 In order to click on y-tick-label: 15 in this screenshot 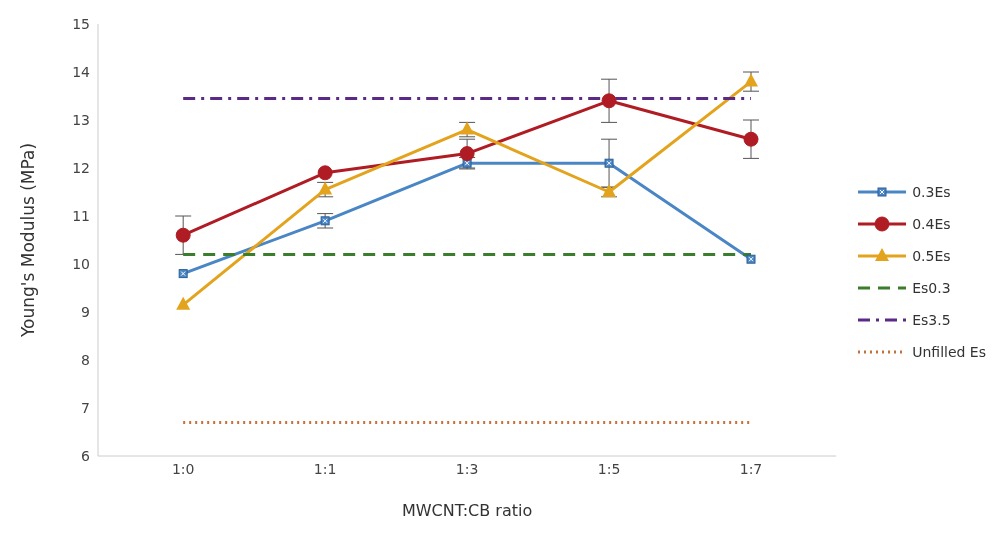, I will do `click(81, 23)`.